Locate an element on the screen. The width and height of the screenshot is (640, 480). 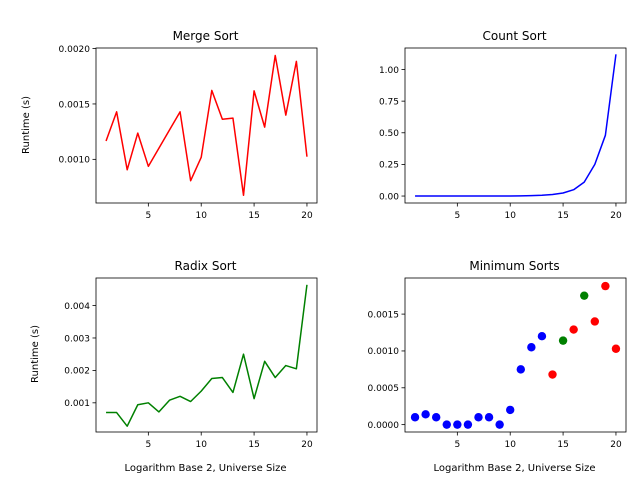
chart-title: Radix Sort is located at coordinates (206, 266).